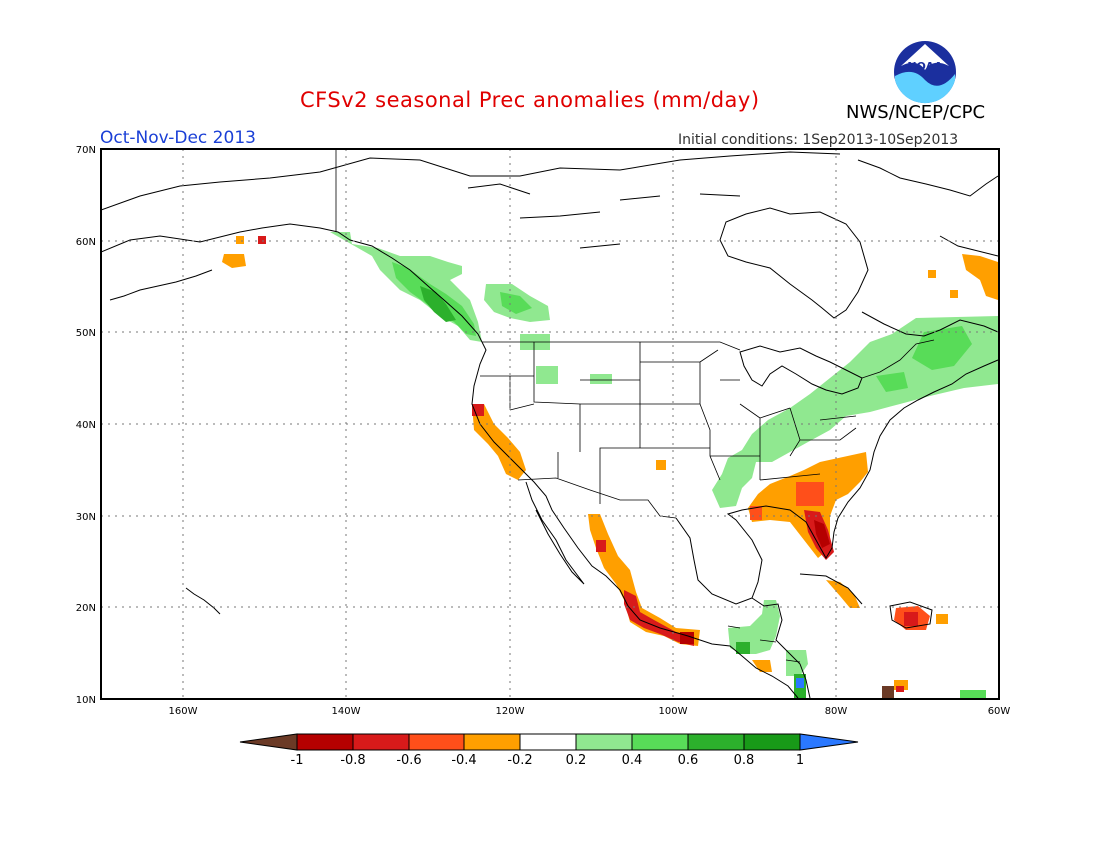 This screenshot has width=1100, height=850. I want to click on colorbar-label: 0.6, so click(688, 760).